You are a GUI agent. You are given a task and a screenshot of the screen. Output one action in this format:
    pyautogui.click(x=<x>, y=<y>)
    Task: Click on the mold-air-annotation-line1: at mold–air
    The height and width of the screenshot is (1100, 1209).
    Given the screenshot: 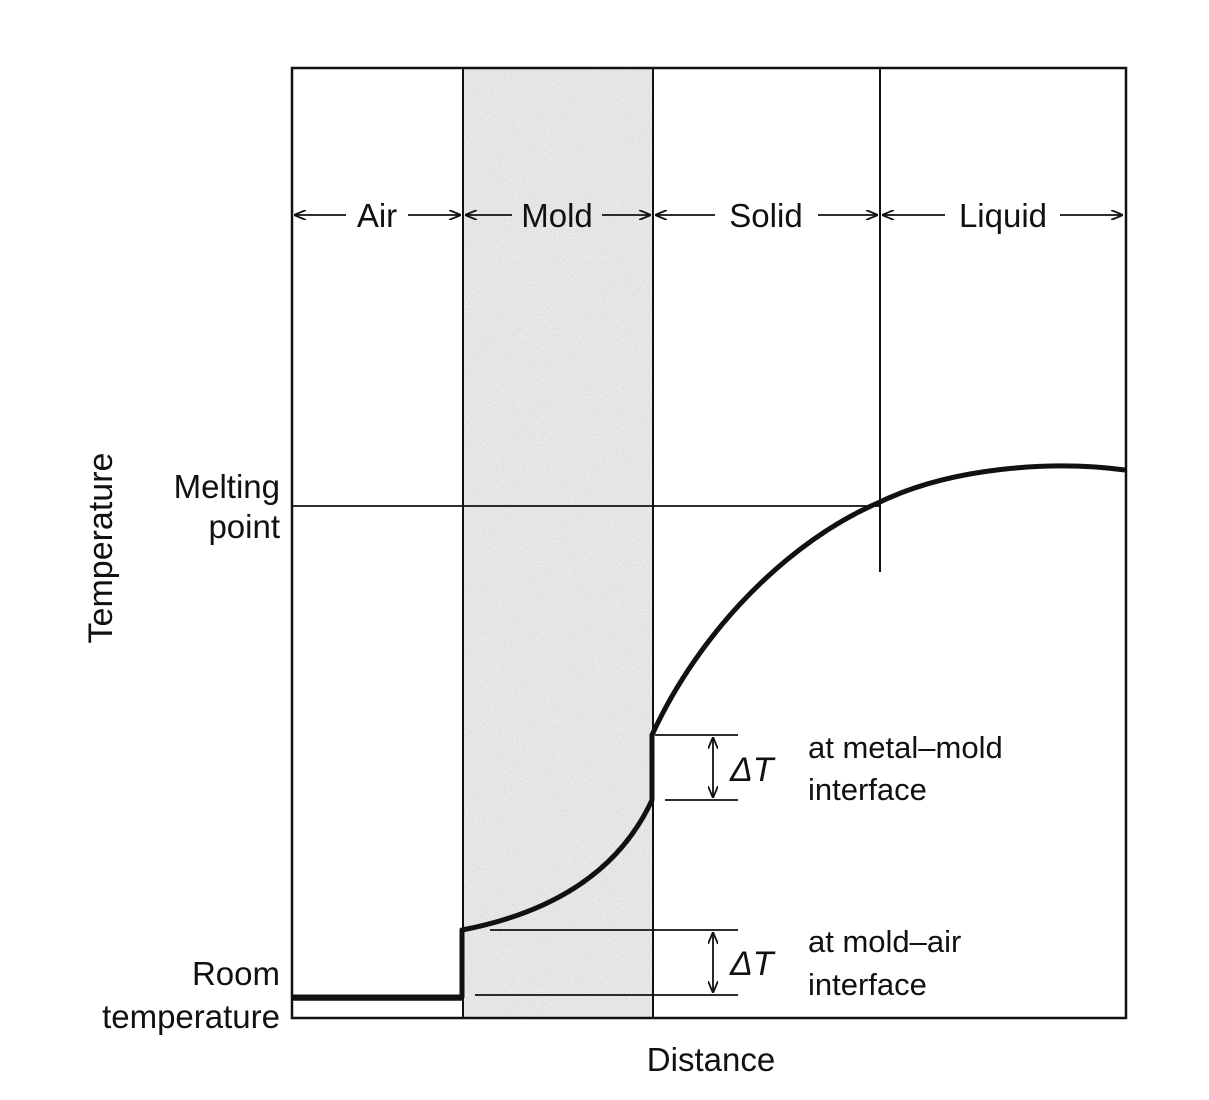 What is the action you would take?
    pyautogui.click(x=884, y=941)
    